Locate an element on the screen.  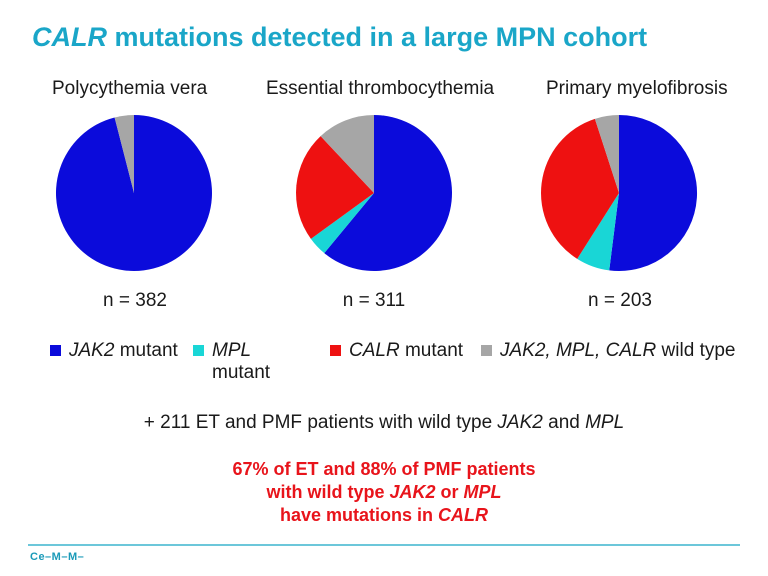
legend-calr: CALR mutant is located at coordinates (396, 351).